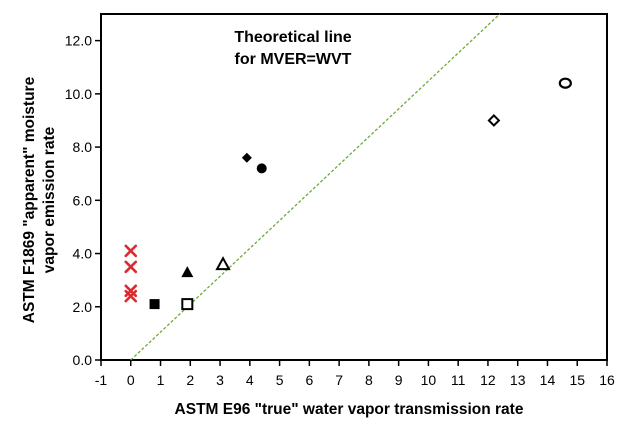 This screenshot has height=424, width=624. What do you see at coordinates (83, 360) in the screenshot?
I see `y-tick-label: 0.0` at bounding box center [83, 360].